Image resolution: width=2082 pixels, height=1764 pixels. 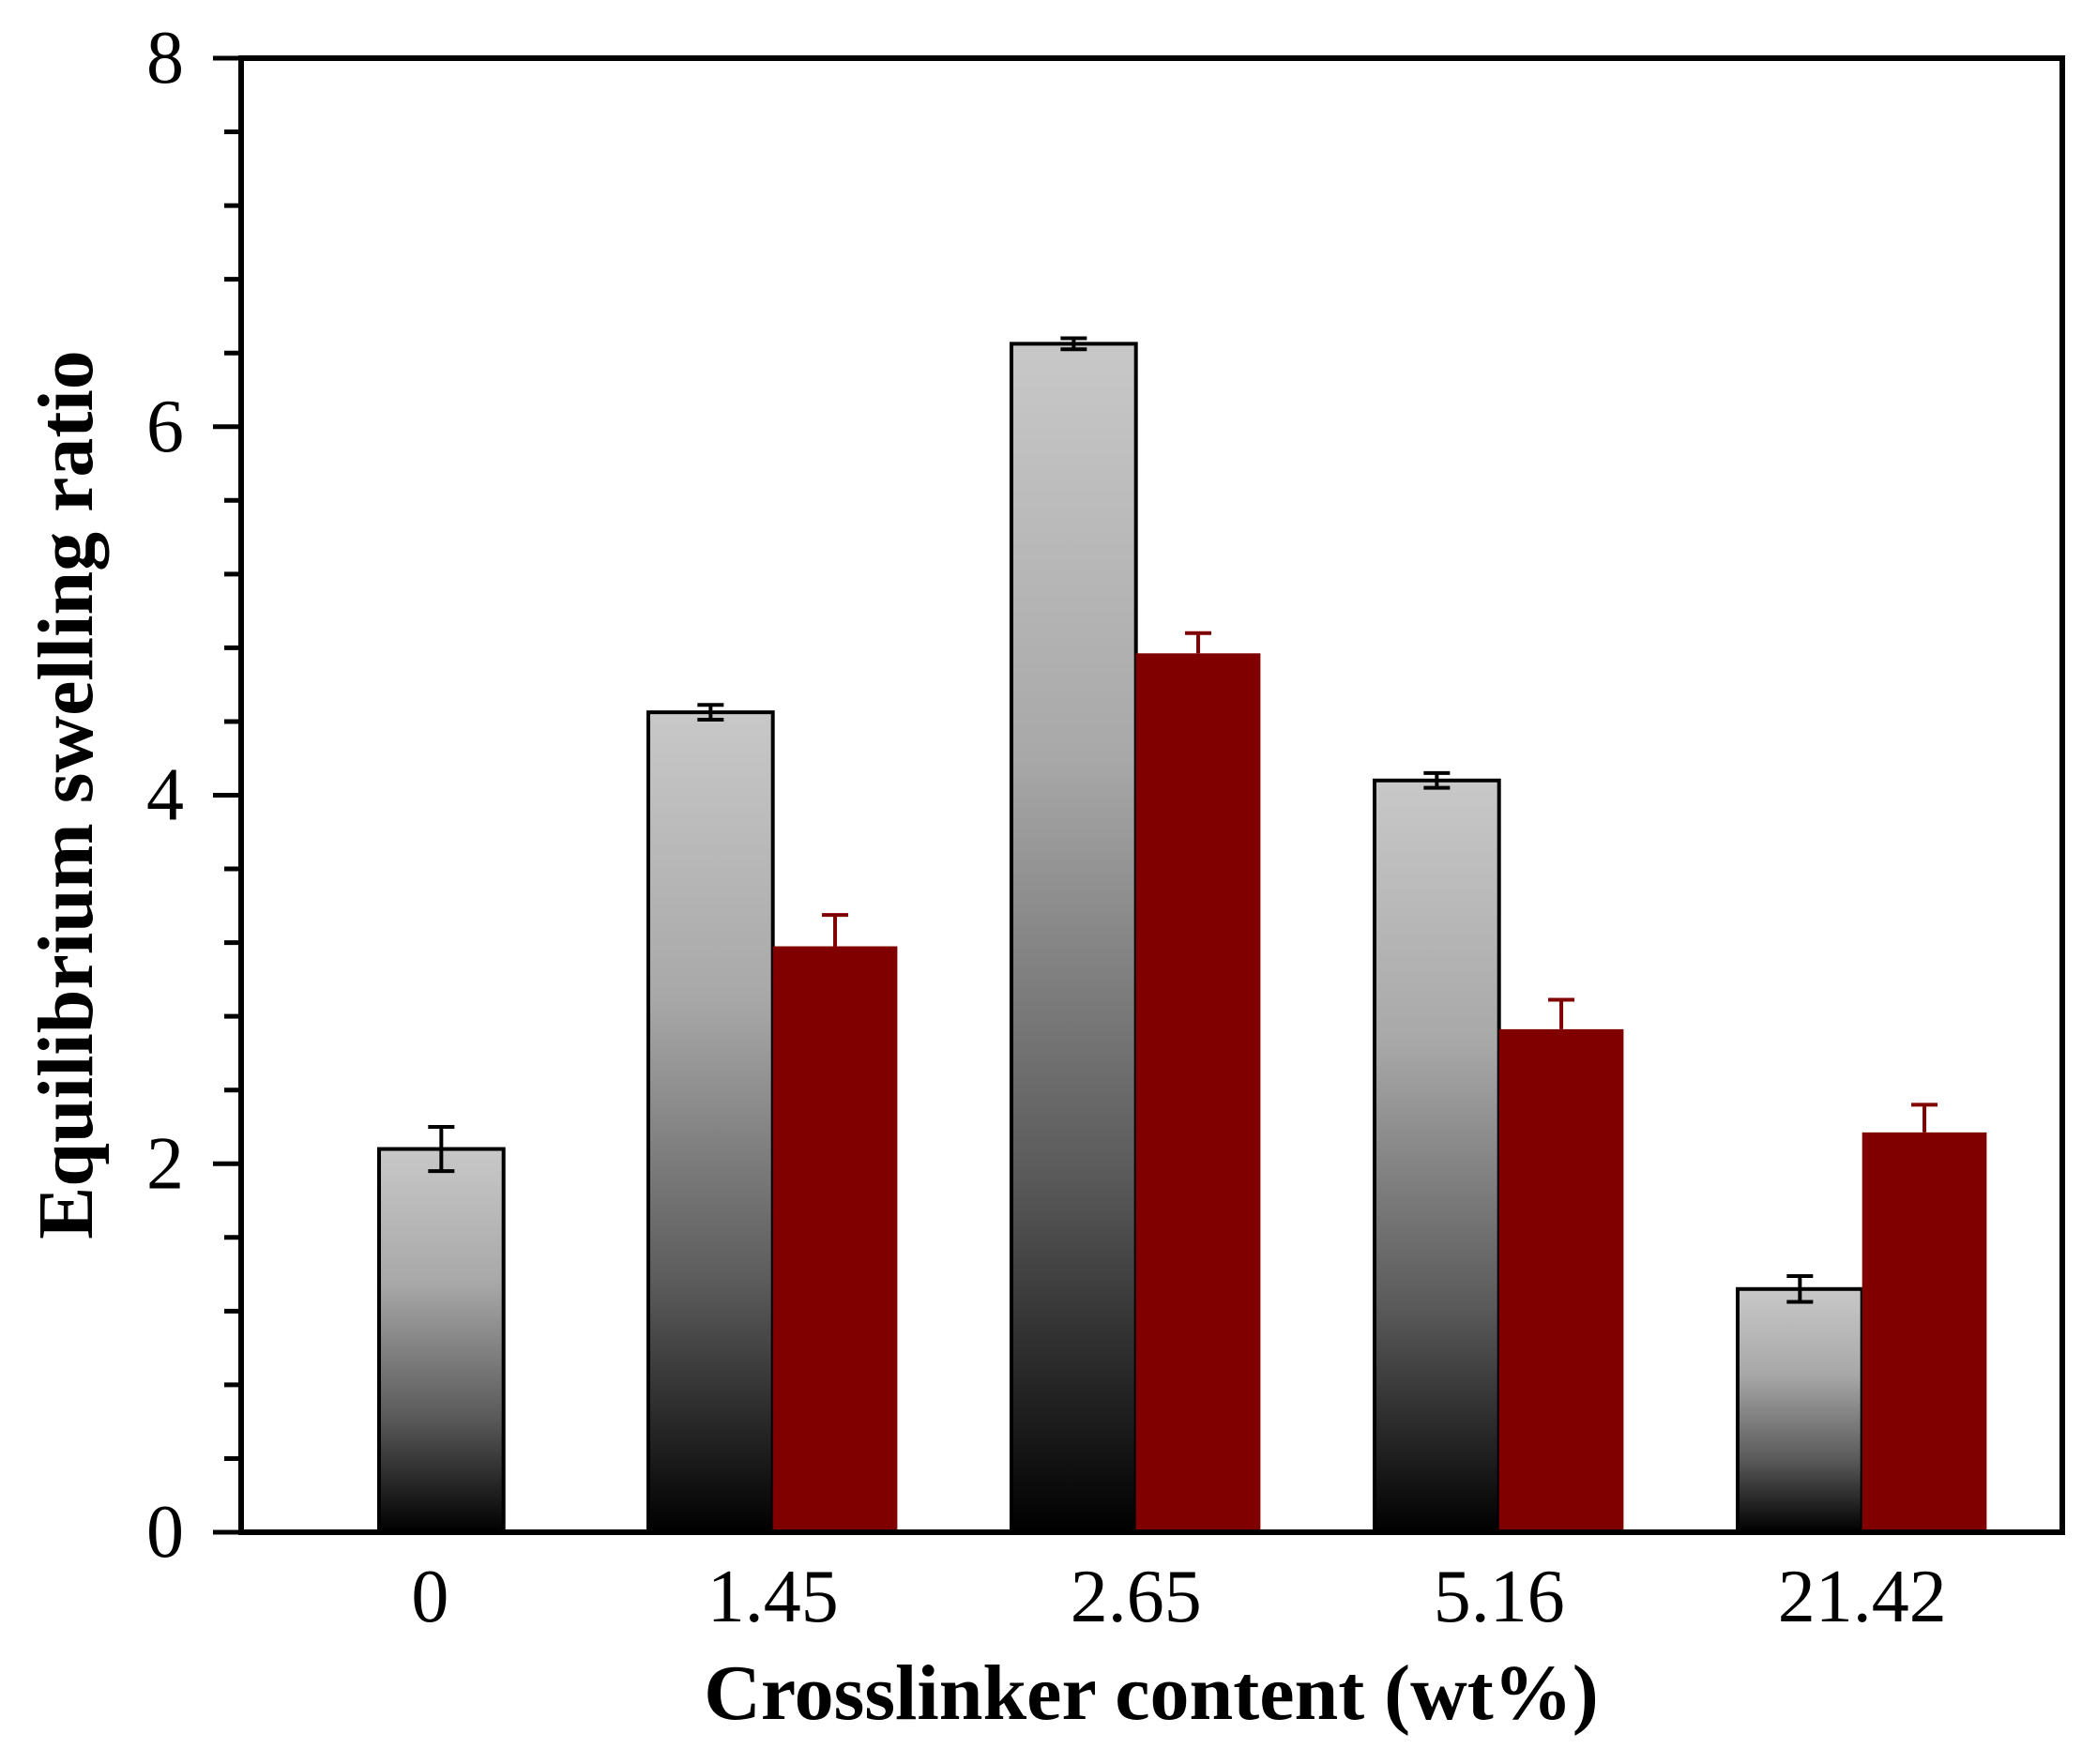 What do you see at coordinates (1800, 1410) in the screenshot?
I see `bar-series1-21.42` at bounding box center [1800, 1410].